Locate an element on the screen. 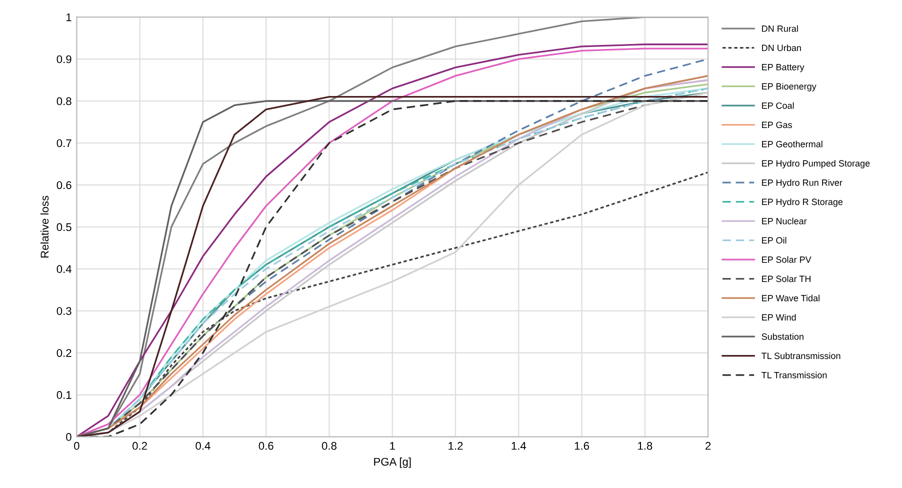 This screenshot has height=488, width=902. y-tick-label: 1 is located at coordinates (69, 17).